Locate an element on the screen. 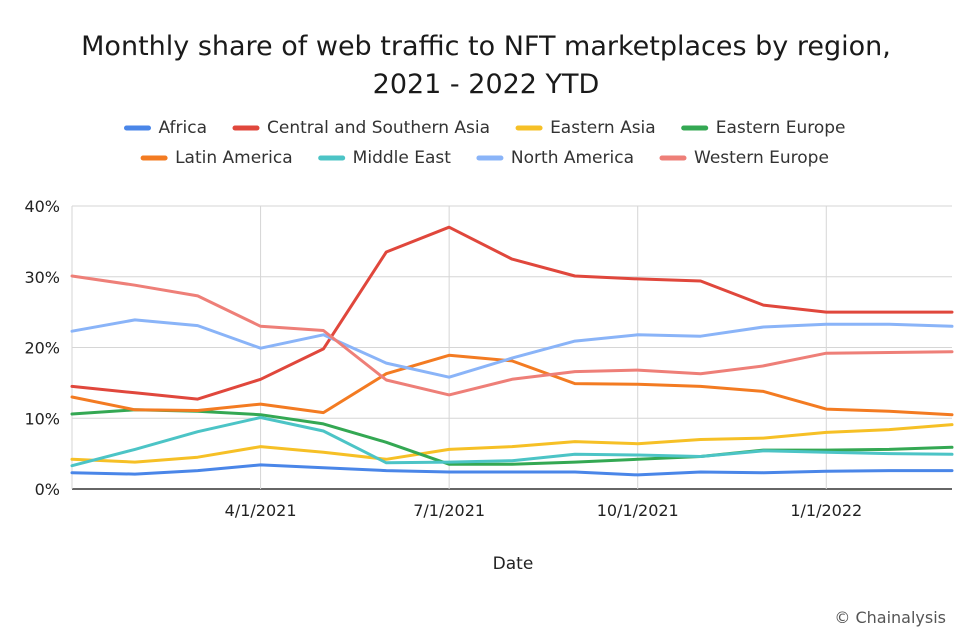 This screenshot has height=640, width=972. x-axis-label: Date is located at coordinates (513, 564).